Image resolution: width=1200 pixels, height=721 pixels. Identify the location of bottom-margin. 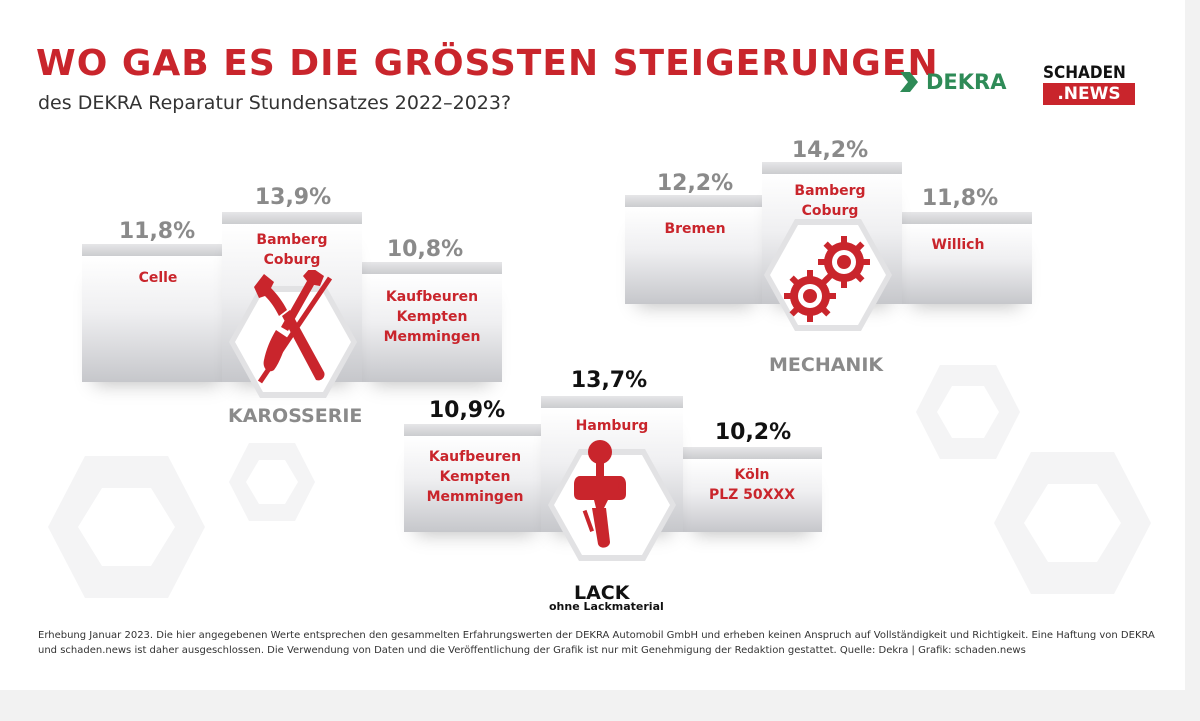
(592, 705).